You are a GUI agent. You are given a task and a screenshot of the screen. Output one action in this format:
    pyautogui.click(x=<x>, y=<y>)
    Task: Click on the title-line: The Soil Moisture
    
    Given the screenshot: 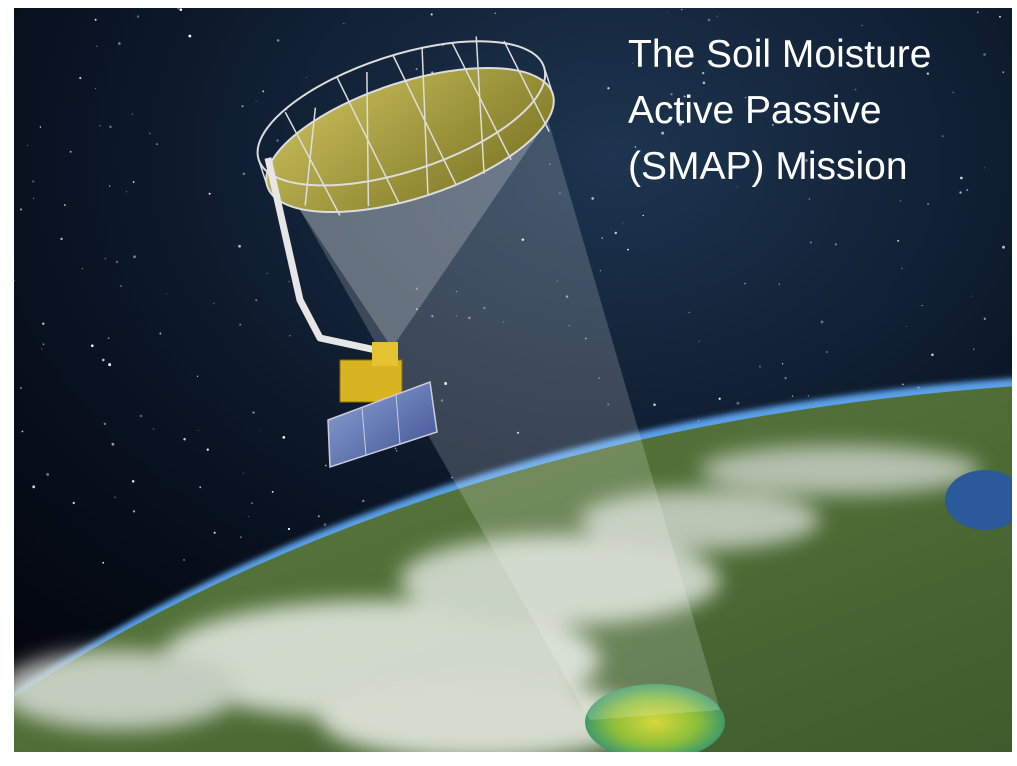 What is the action you would take?
    pyautogui.click(x=779, y=54)
    